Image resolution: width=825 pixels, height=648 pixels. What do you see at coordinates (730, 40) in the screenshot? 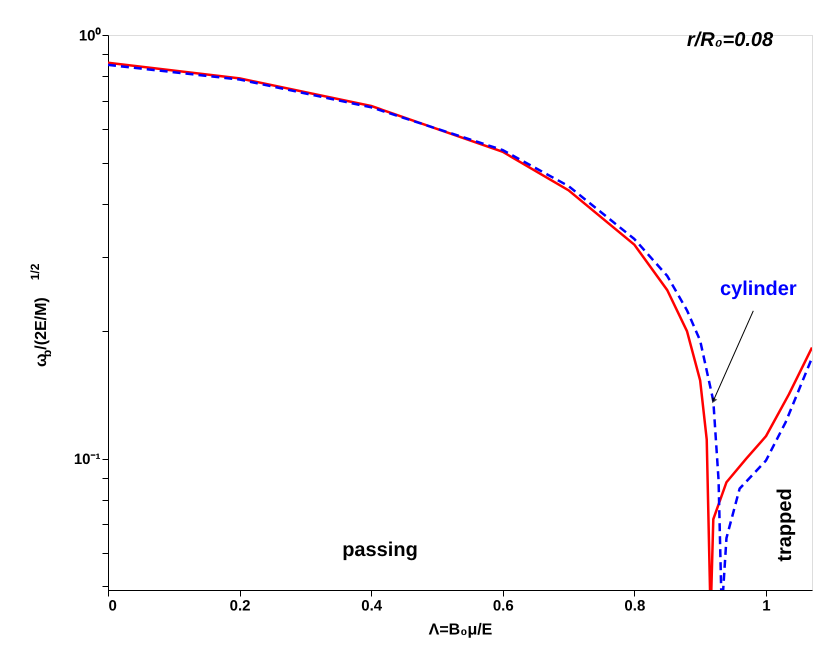
I see `annotation: r/R₀=0.08` at bounding box center [730, 40].